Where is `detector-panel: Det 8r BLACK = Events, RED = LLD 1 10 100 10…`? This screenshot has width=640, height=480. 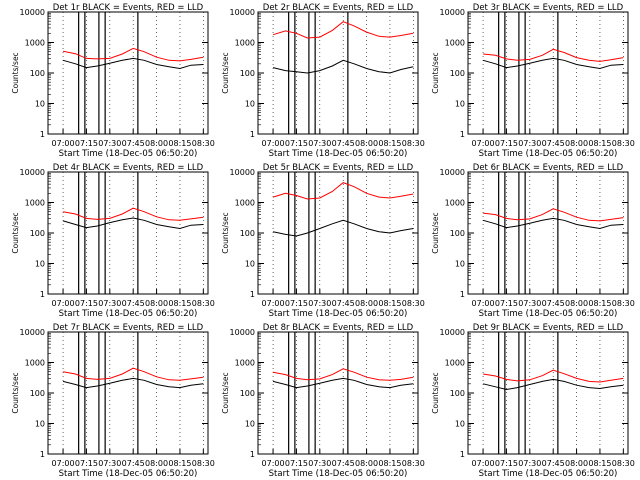 detector-panel: Det 8r BLACK = Events, RED = LLD 1 10 100 10… is located at coordinates (323, 401).